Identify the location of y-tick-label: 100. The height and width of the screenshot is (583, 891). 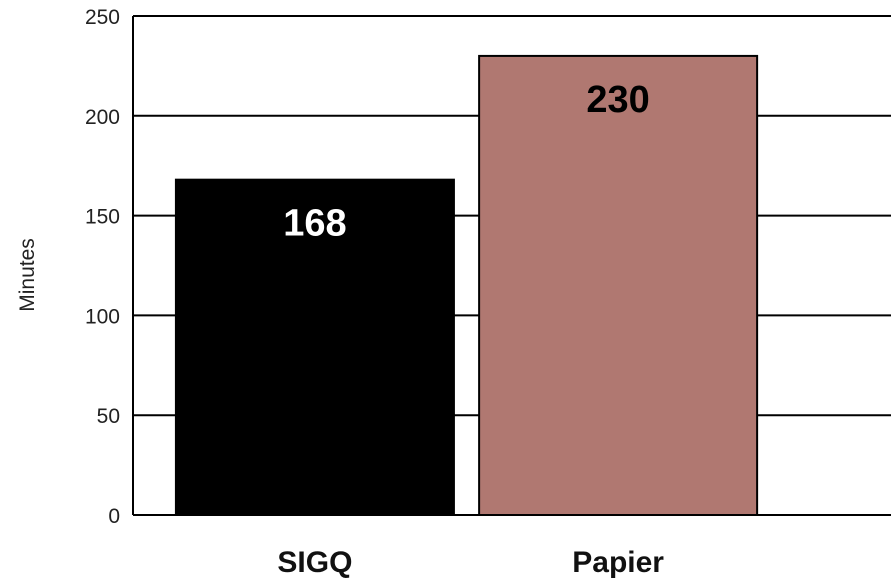
(102, 316).